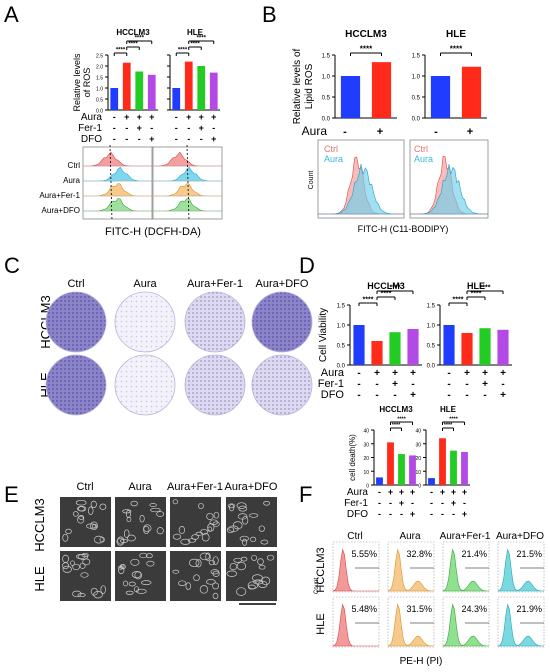 The height and width of the screenshot is (672, 550). Describe the element at coordinates (111, 183) in the screenshot. I see `flow-dashed-line` at that location.